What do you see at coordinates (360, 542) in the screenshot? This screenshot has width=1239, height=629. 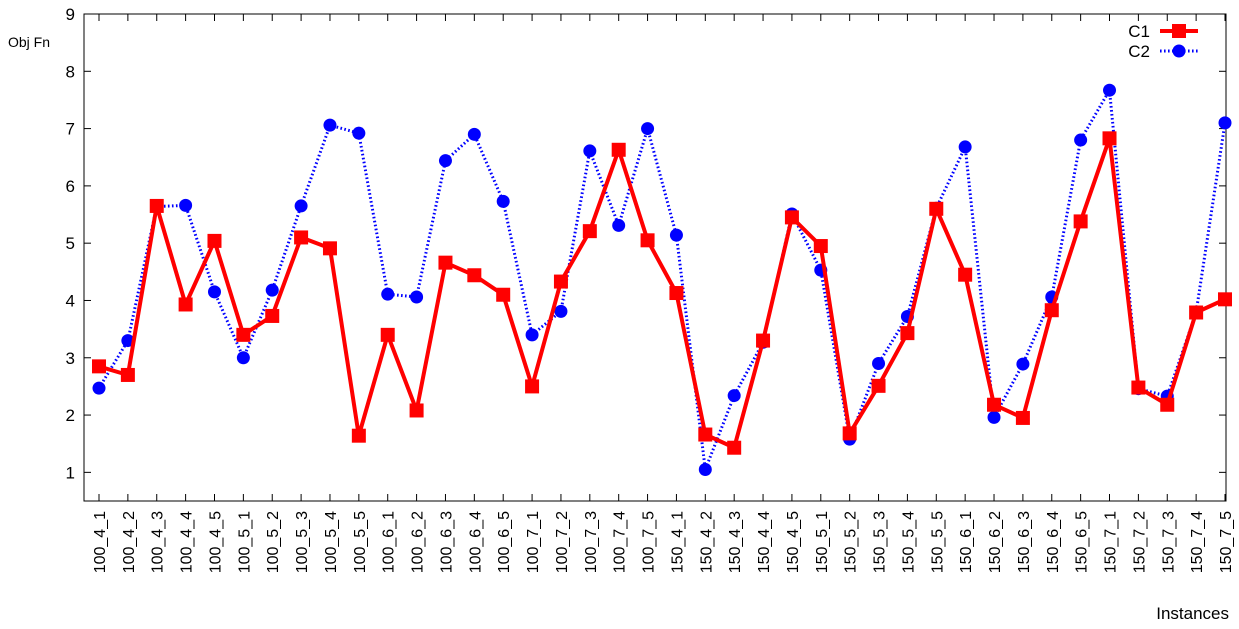 I see `x-tick-label: 100_5_5` at bounding box center [360, 542].